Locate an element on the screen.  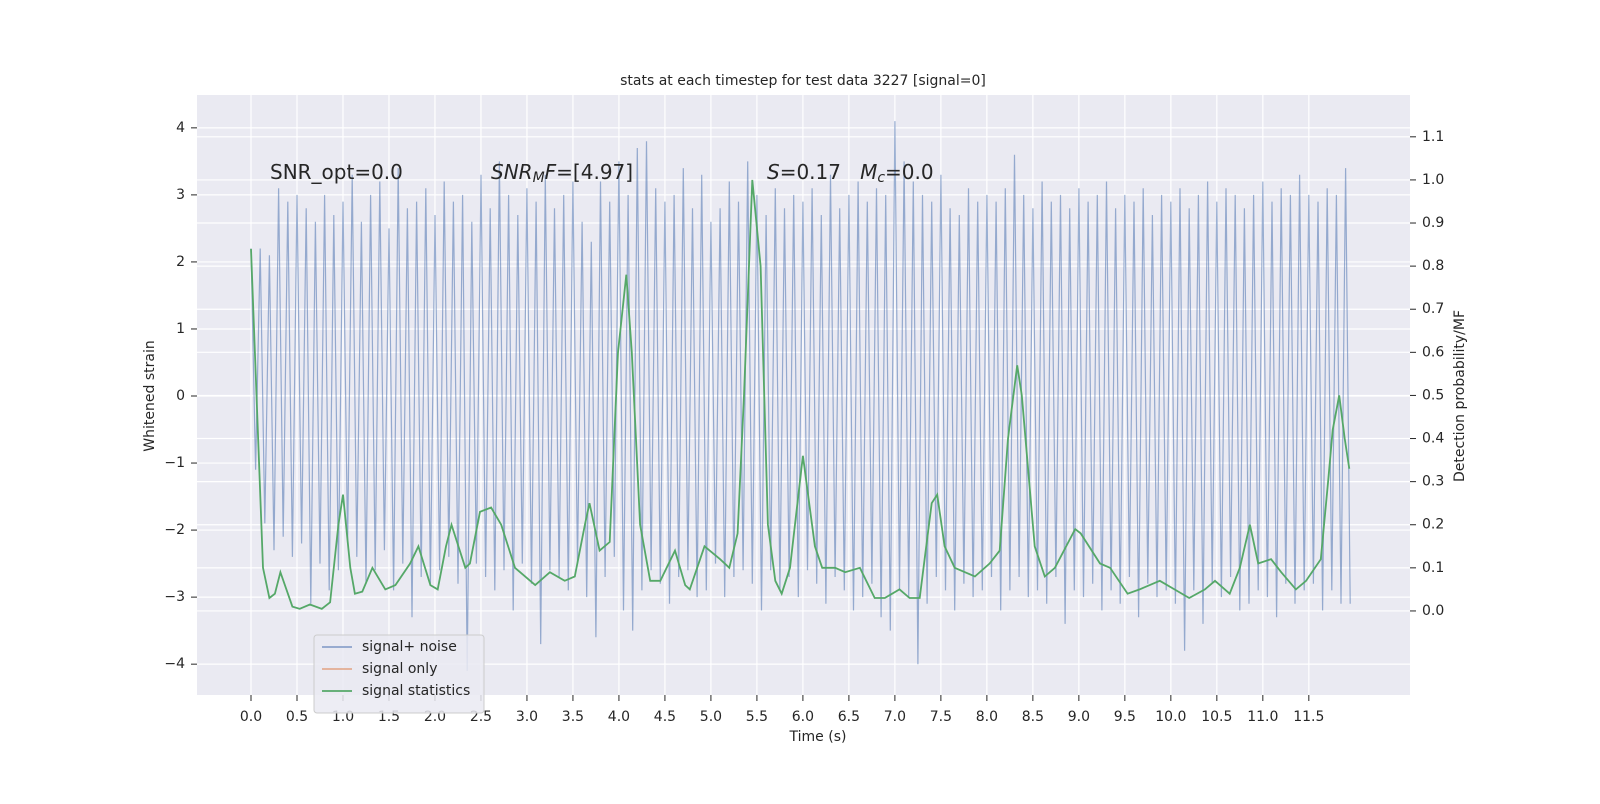
x-tick-label: 4.5 is located at coordinates (665, 717).